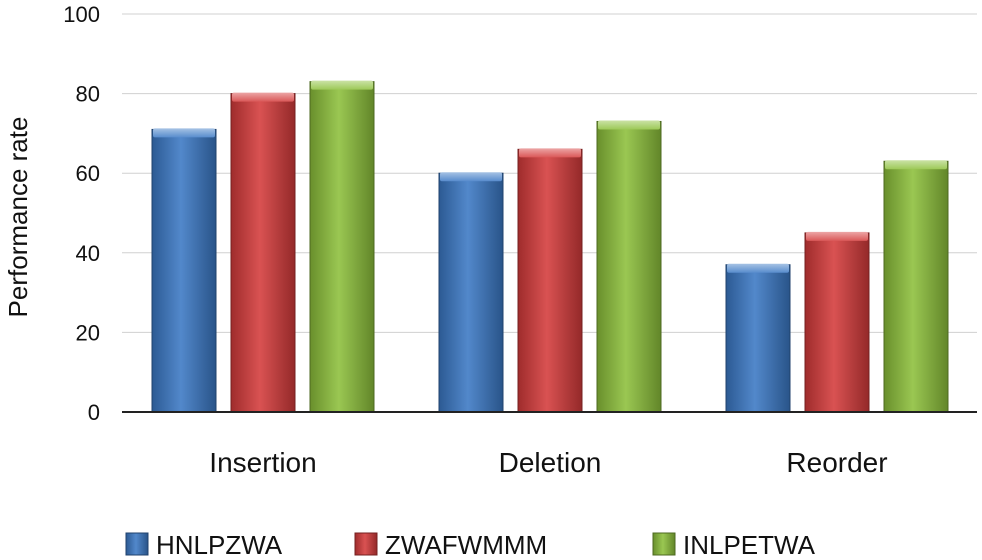  I want to click on legend-item: HNLPZWA, so click(204, 545).